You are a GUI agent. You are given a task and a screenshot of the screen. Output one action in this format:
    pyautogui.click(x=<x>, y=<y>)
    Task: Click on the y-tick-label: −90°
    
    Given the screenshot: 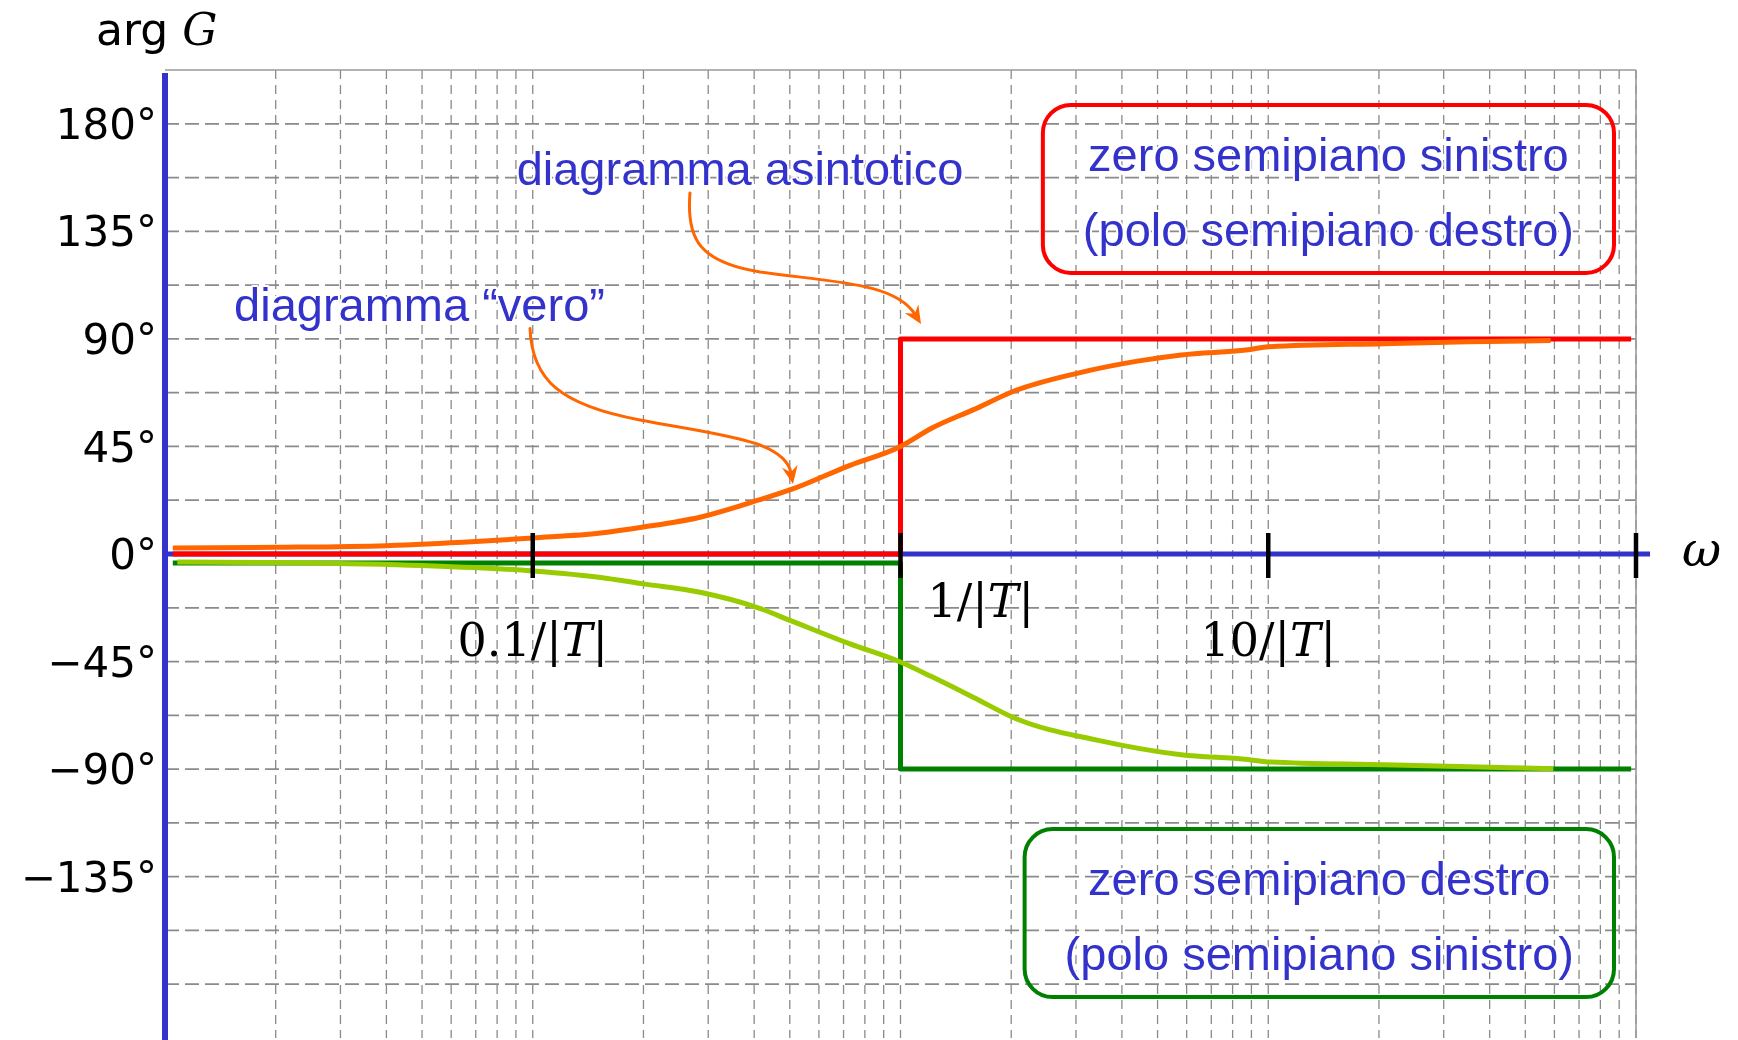 What is the action you would take?
    pyautogui.click(x=102, y=770)
    